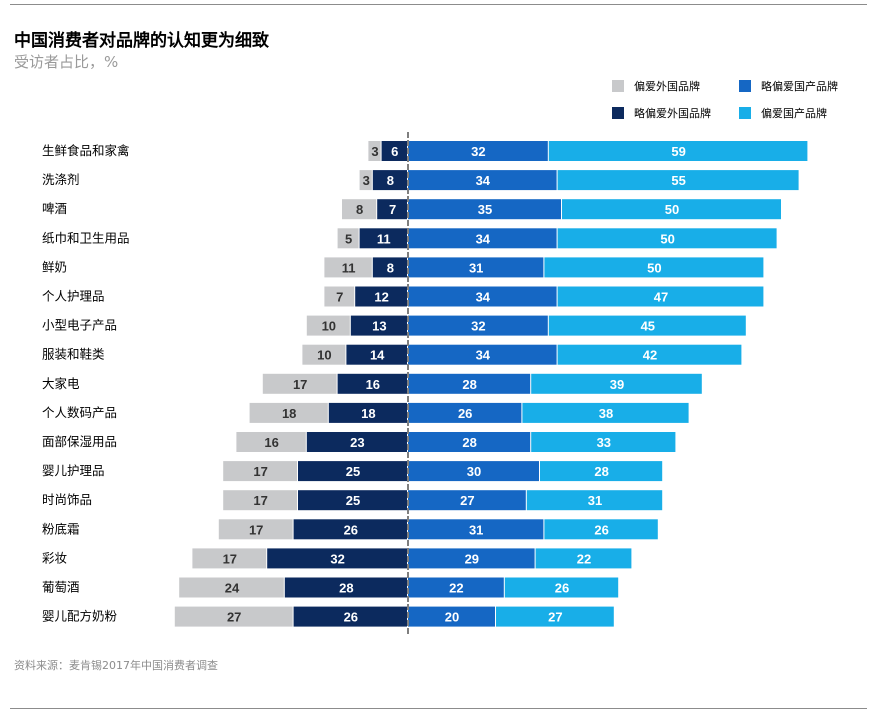 Image resolution: width=877 pixels, height=715 pixels. Describe the element at coordinates (650, 355) in the screenshot. I see `data-label-domestic: 42` at that location.